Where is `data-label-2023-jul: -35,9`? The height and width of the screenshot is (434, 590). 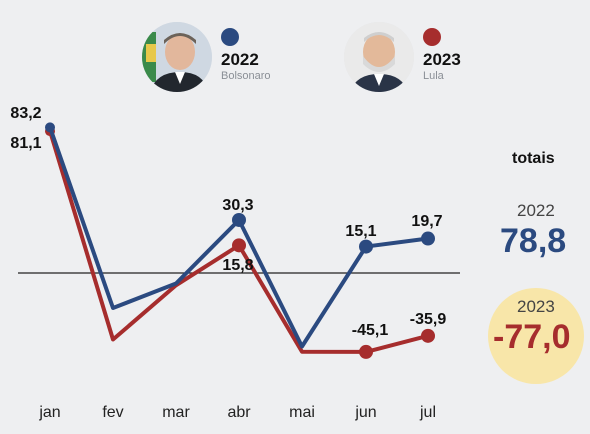 data-label-2023-jul: -35,9 is located at coordinates (428, 319).